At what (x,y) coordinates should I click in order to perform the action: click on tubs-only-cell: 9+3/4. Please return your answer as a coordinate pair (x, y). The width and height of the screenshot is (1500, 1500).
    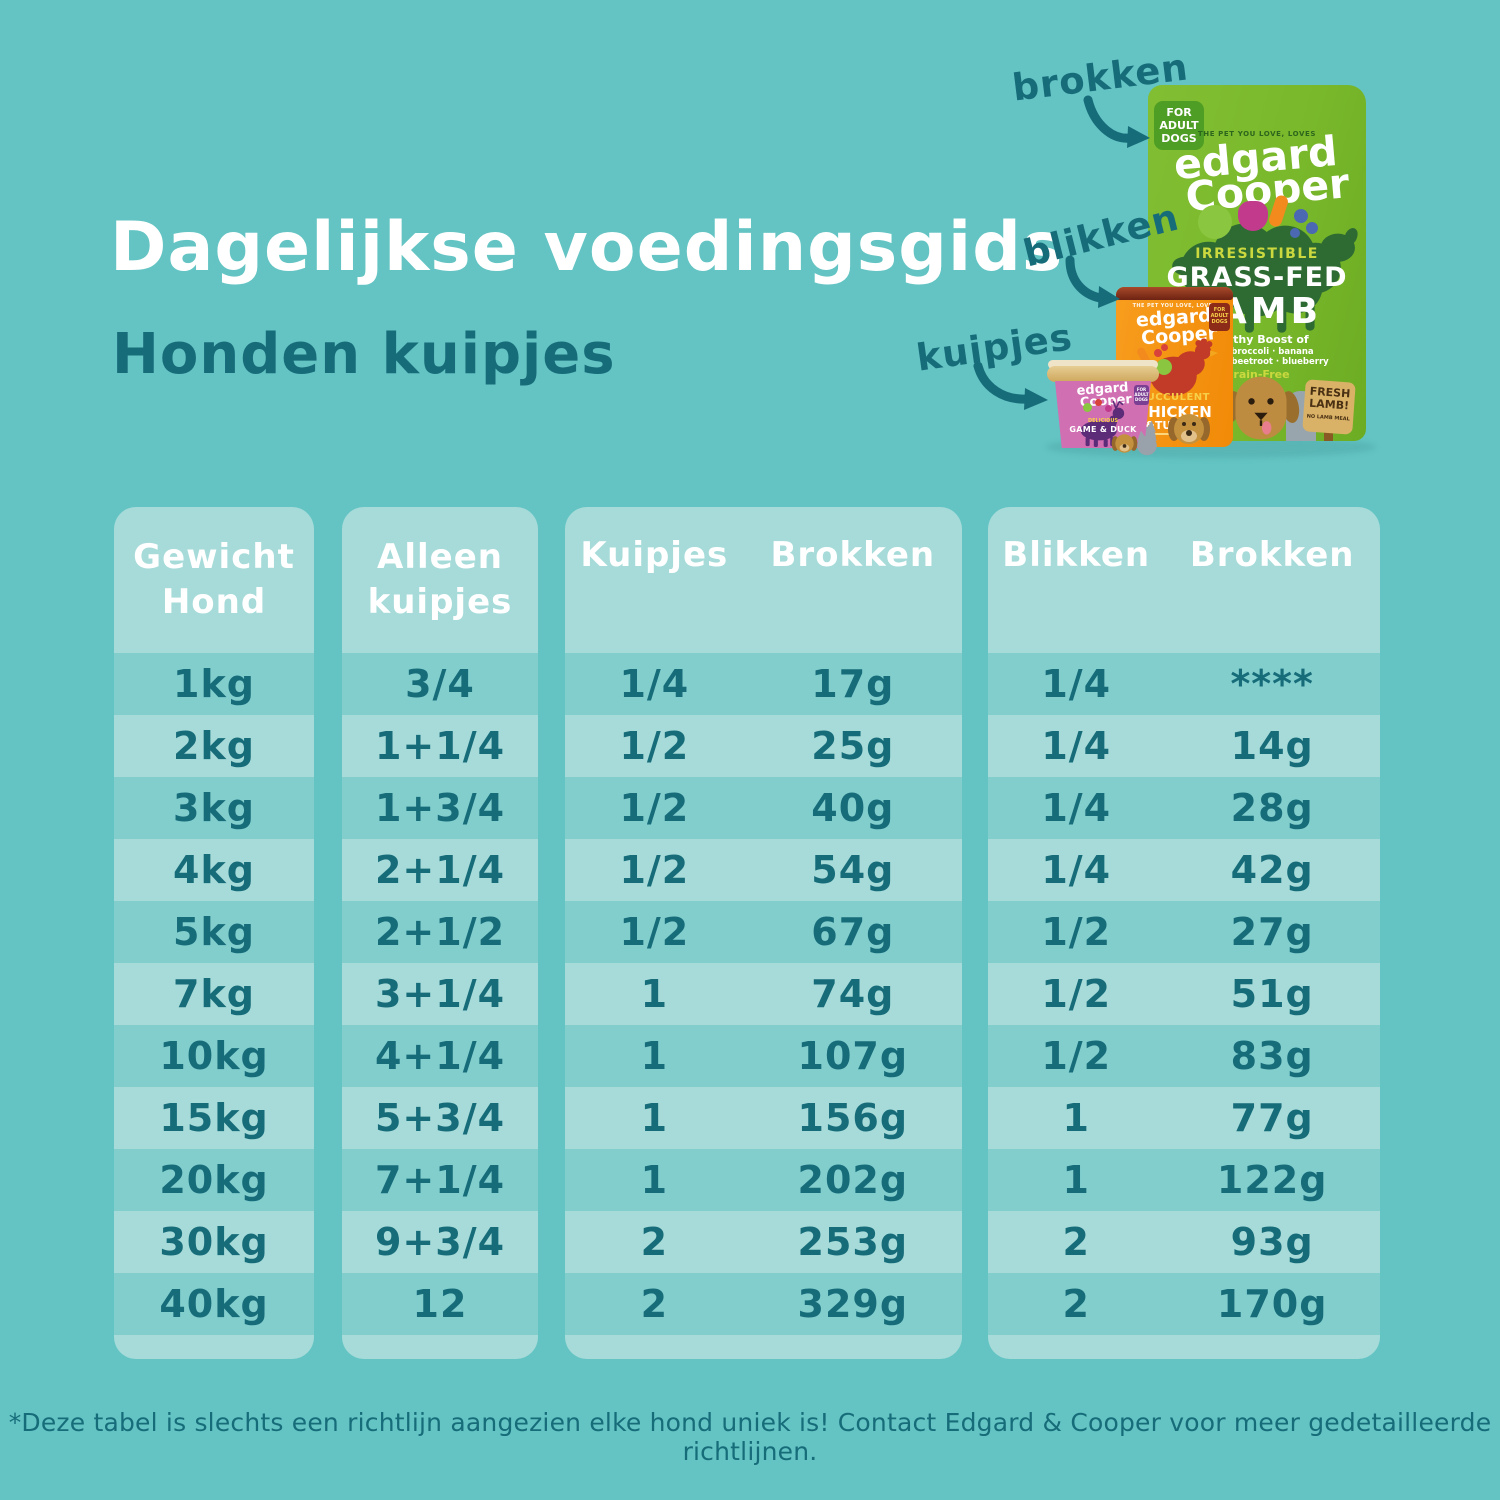
    Looking at the image, I should click on (440, 1242).